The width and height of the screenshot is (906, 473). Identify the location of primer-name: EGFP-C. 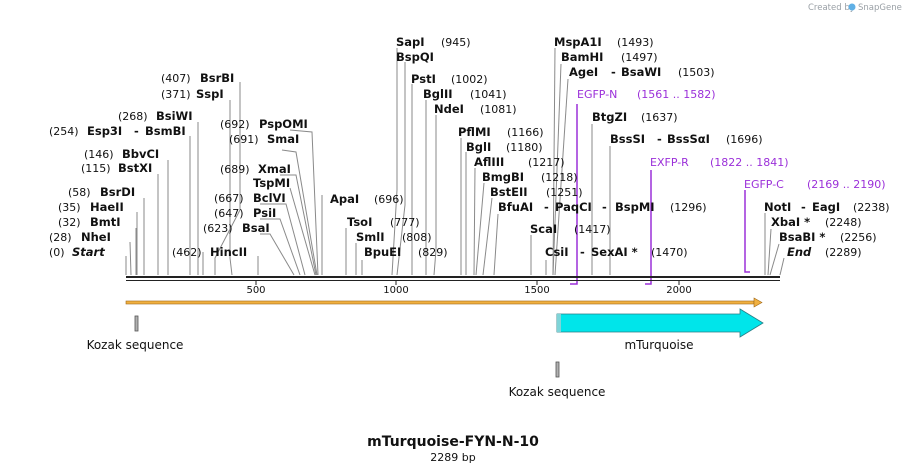
(764, 184).